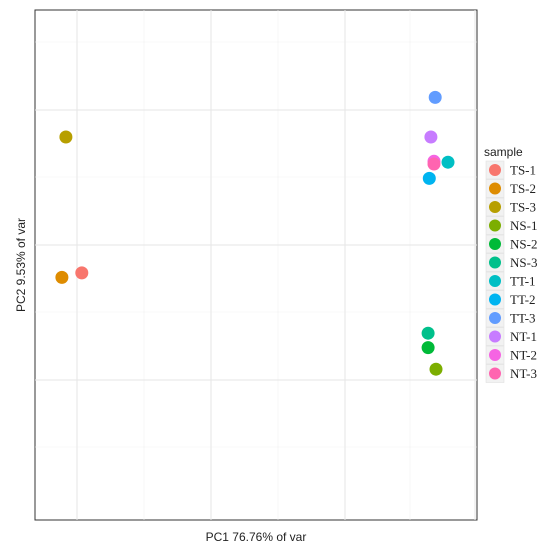 This screenshot has height=549, width=550. I want to click on legend-label-nt-2: NT-2, so click(523, 355).